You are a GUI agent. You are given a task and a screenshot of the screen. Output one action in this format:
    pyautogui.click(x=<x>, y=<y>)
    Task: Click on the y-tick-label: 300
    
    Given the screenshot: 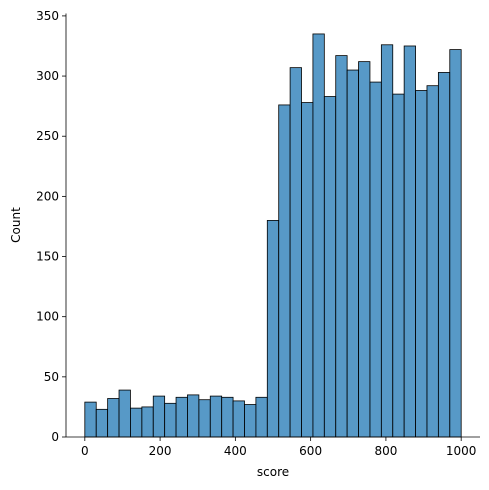 What is the action you would take?
    pyautogui.click(x=47, y=76)
    